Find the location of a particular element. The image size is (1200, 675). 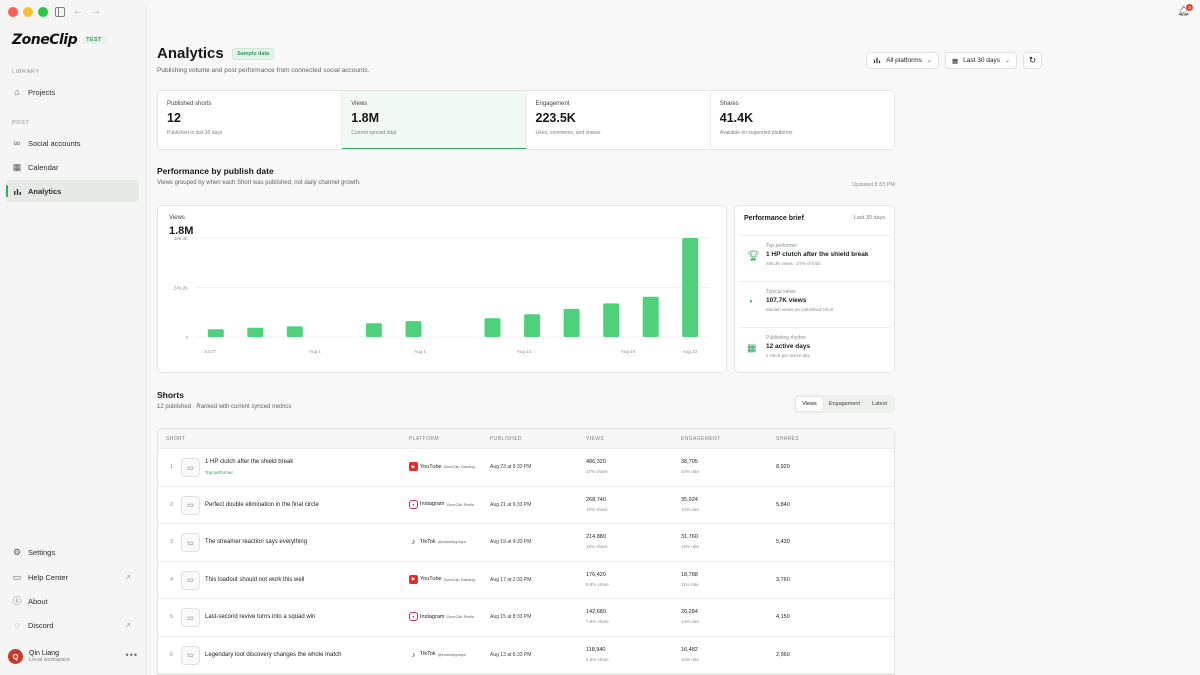

row-index: 1 is located at coordinates (172, 467).